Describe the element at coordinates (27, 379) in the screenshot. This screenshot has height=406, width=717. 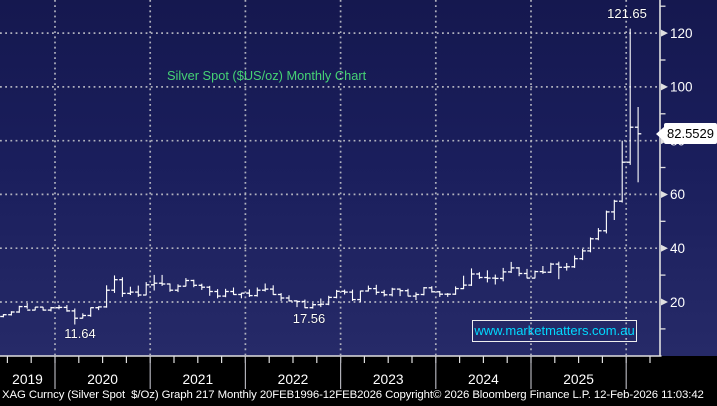
I see `x-axis-year-label: 2019` at that location.